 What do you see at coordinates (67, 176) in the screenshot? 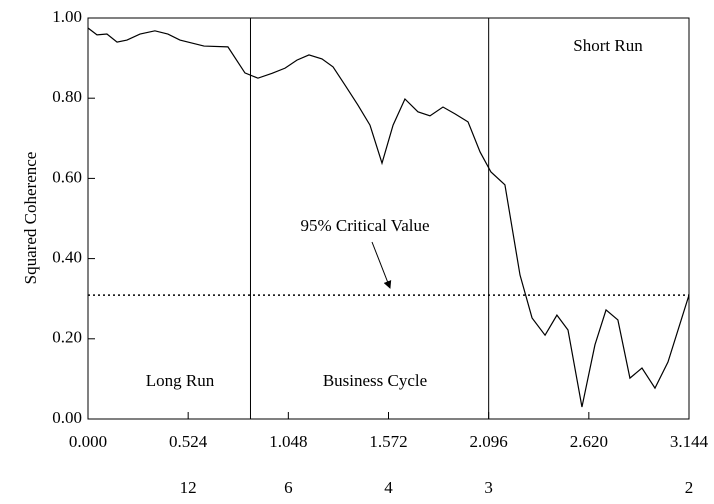
I see `y-tick-label: 0.60` at bounding box center [67, 176].